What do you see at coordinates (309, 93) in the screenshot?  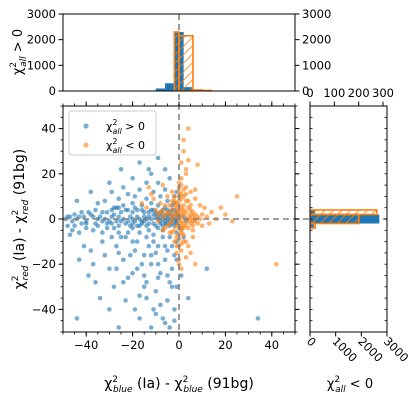 I see `right-x-tick-label-top: 0` at bounding box center [309, 93].